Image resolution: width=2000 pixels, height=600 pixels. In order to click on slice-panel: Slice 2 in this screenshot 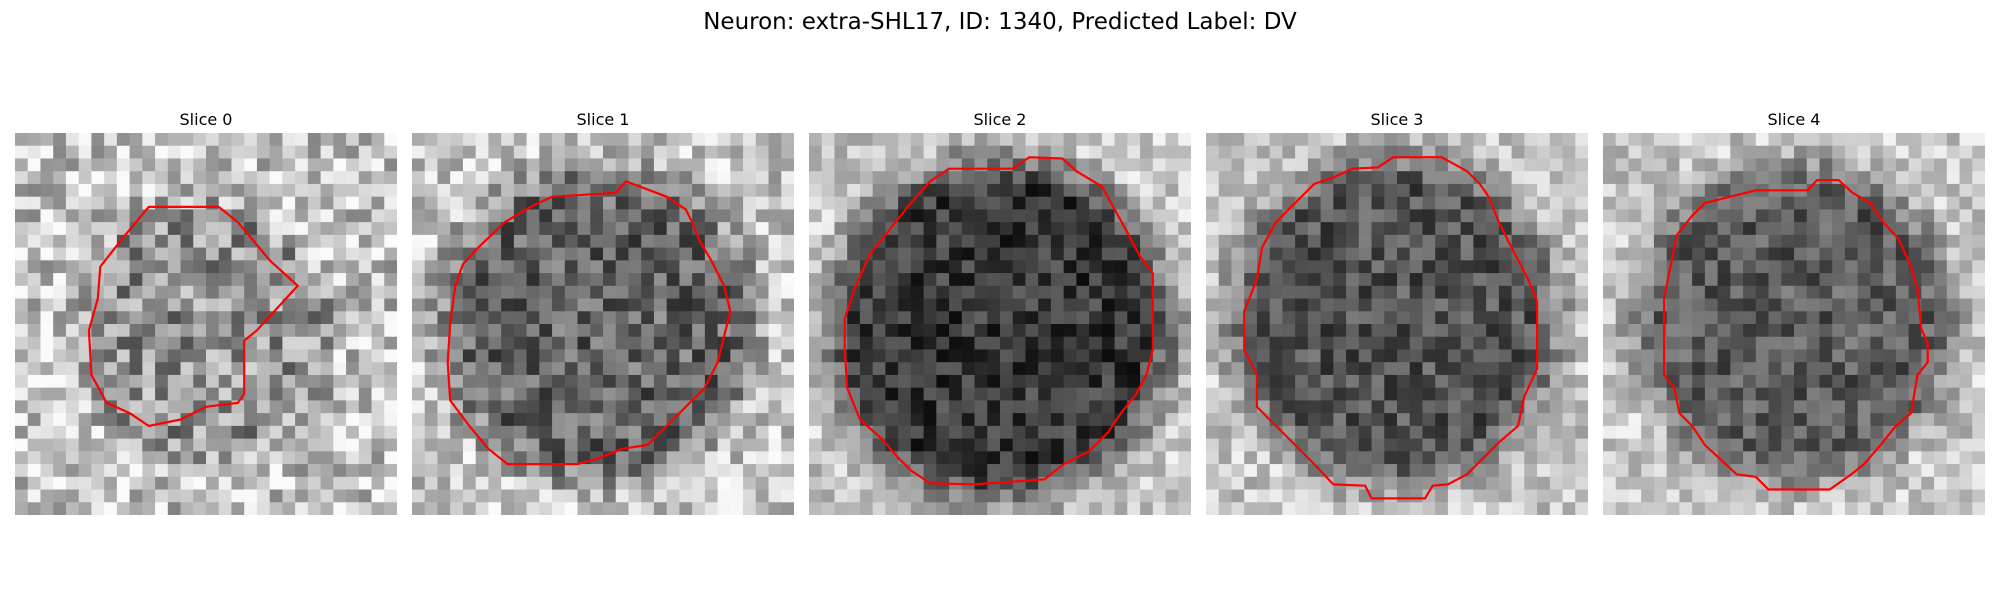, I will do `click(1000, 311)`.